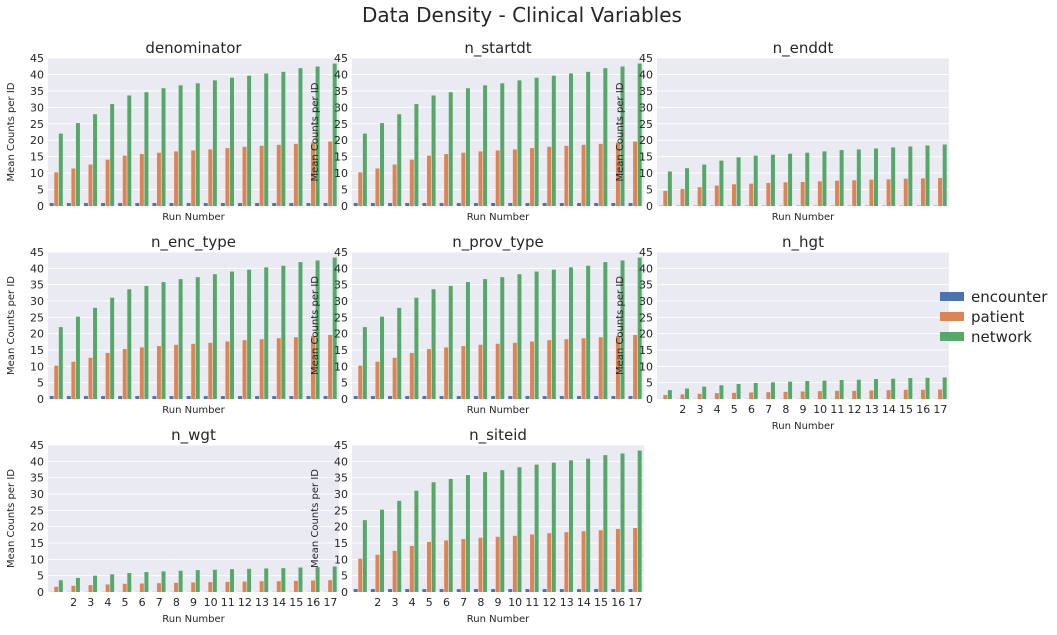 This screenshot has height=635, width=1057. Describe the element at coordinates (497, 48) in the screenshot. I see `subplot-title: n_startdt` at that location.